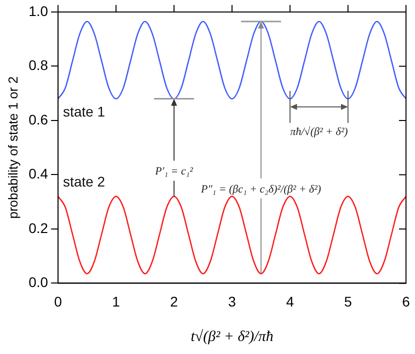  I want to click on x-tick-label: 4, so click(290, 301).